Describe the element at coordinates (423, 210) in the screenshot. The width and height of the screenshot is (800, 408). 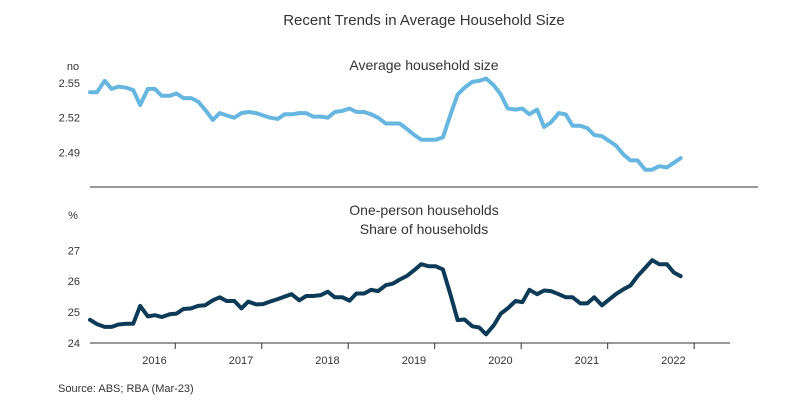
I see `panel-title-one-person: One-person households` at that location.